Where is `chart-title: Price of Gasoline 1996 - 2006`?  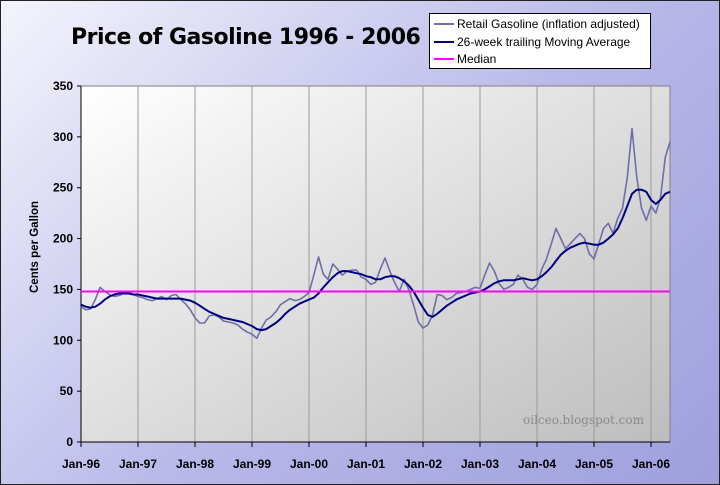 chart-title: Price of Gasoline 1996 - 2006 is located at coordinates (246, 37).